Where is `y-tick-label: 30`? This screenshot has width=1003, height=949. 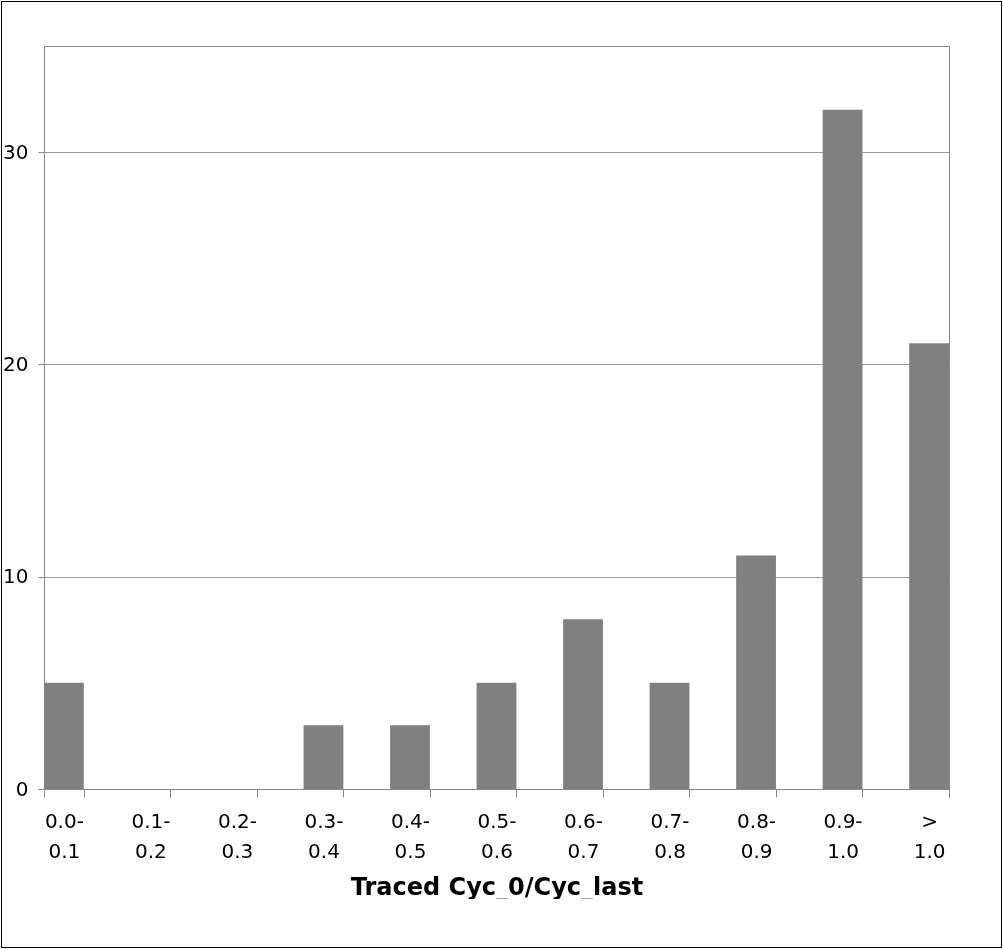
y-tick-label: 30 is located at coordinates (16, 151).